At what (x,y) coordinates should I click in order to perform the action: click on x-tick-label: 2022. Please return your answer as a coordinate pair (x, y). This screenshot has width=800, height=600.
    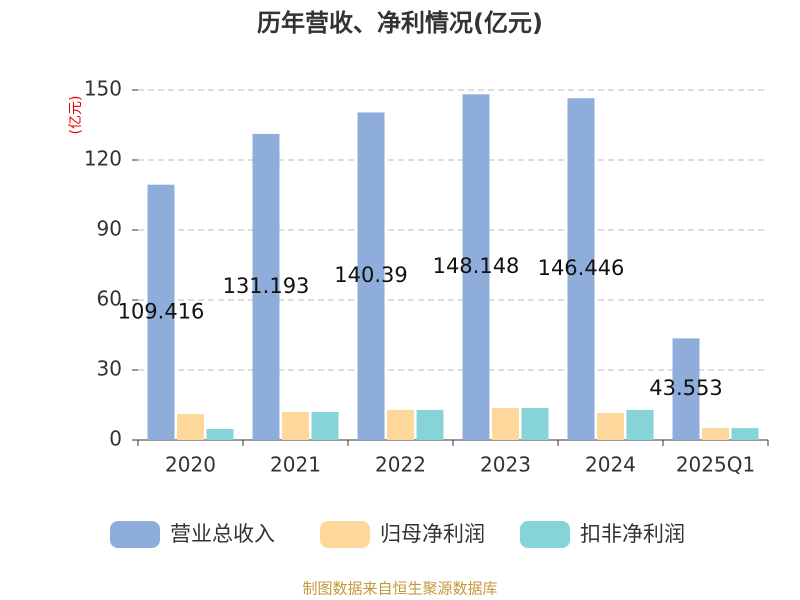
    Looking at the image, I should click on (400, 465).